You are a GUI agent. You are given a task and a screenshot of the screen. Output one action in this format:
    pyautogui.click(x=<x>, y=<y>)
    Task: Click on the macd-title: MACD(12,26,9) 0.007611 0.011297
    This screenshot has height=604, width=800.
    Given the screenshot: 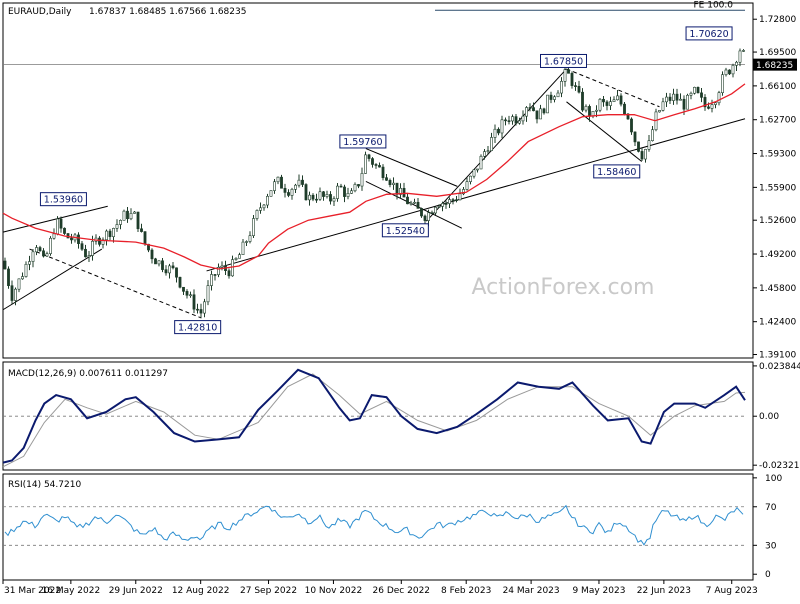 What is the action you would take?
    pyautogui.click(x=88, y=374)
    